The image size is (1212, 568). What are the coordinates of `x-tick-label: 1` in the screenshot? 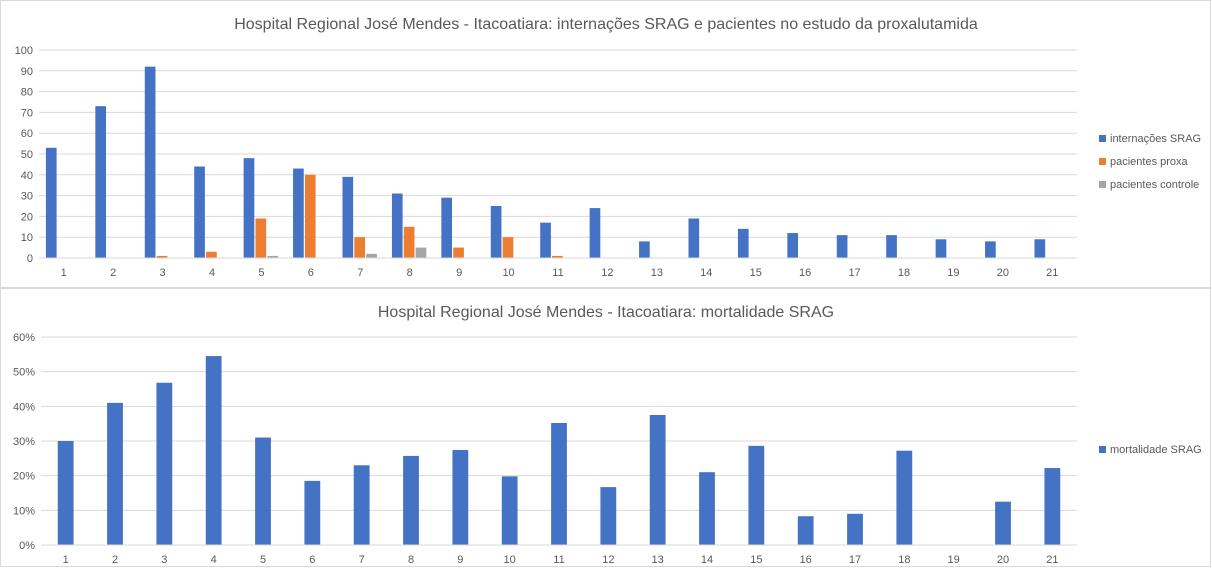 It's located at (64, 273).